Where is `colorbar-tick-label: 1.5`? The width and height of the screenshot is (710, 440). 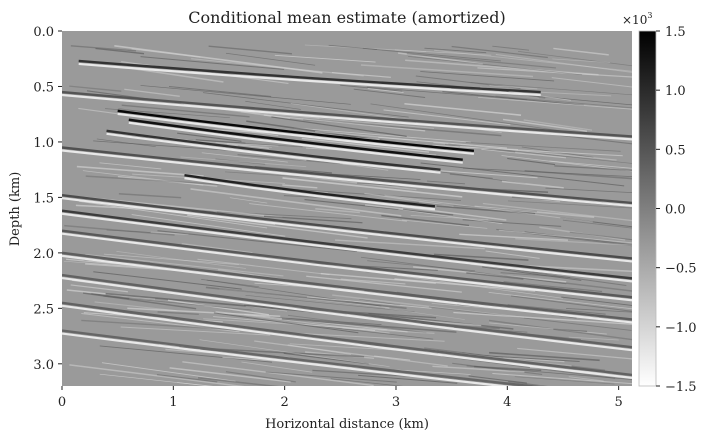
colorbar-tick-label: 1.5 is located at coordinates (675, 32).